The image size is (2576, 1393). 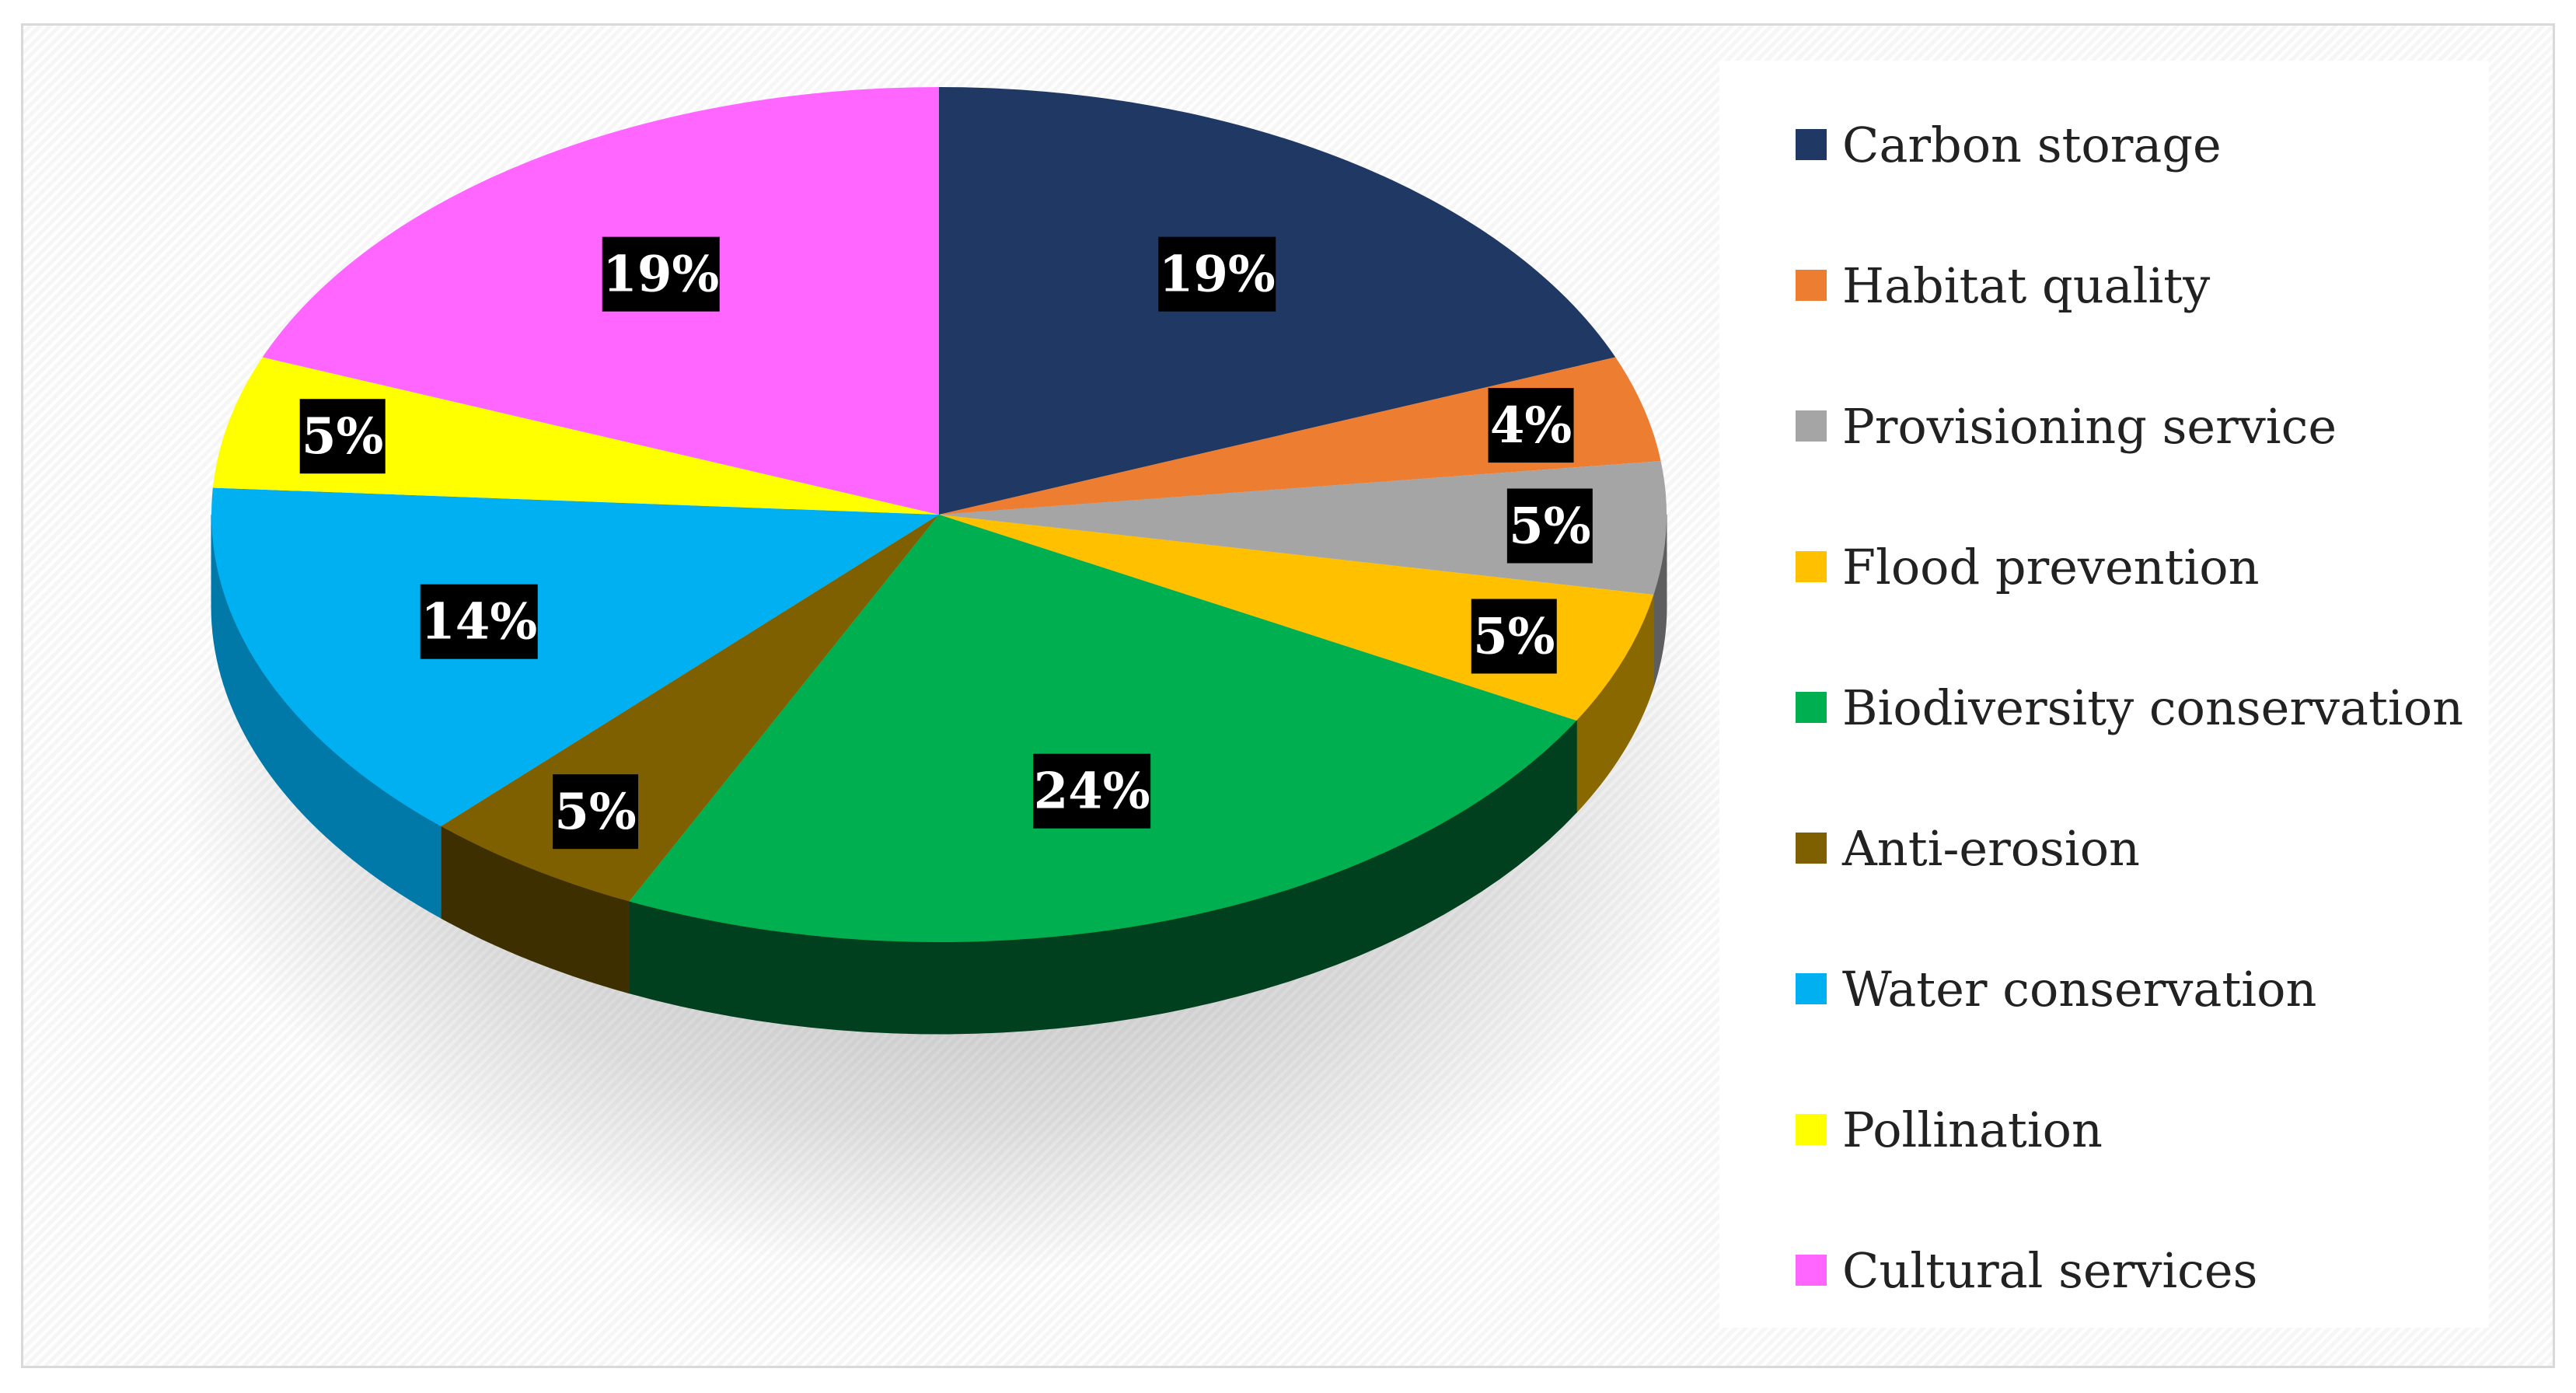 I want to click on legend-item-cultural-services: Cultural services, so click(x=2027, y=1270).